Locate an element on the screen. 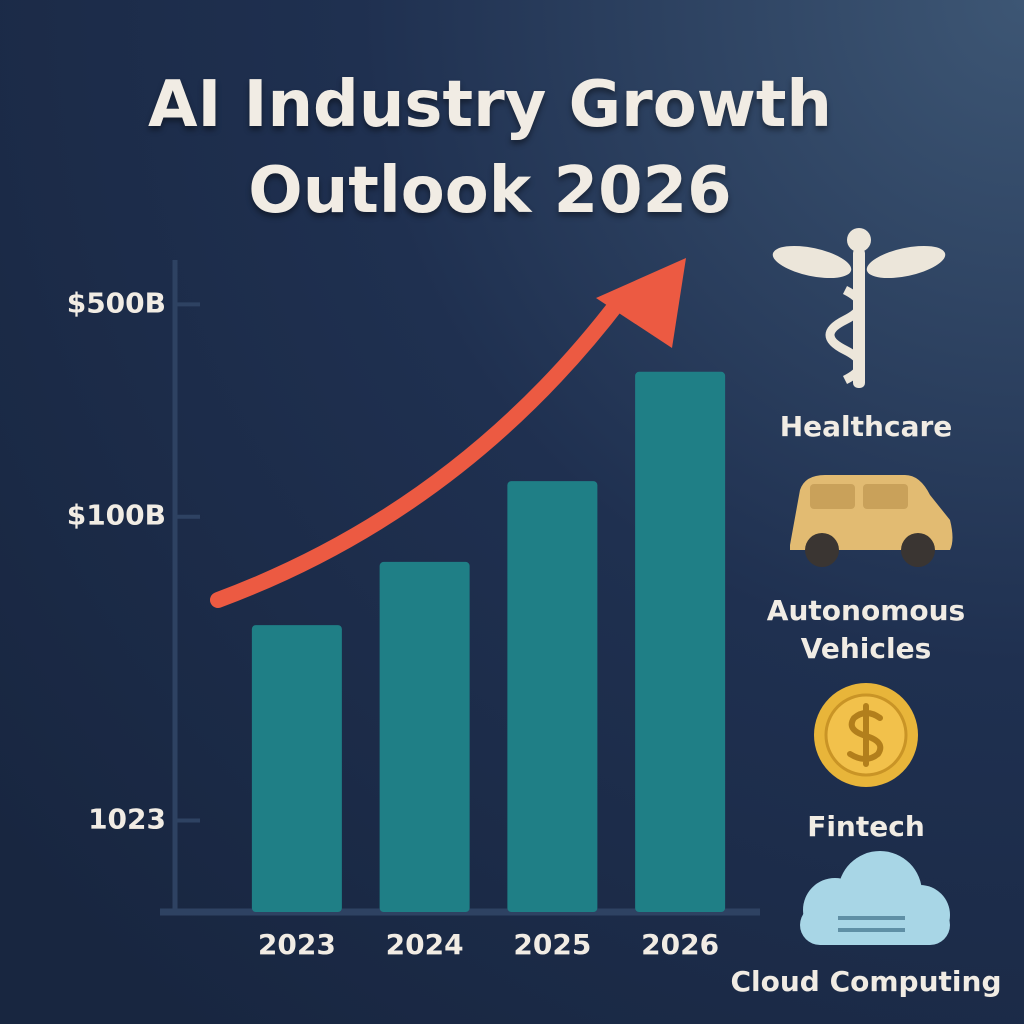  sector-label: Cloud Computing is located at coordinates (866, 981).